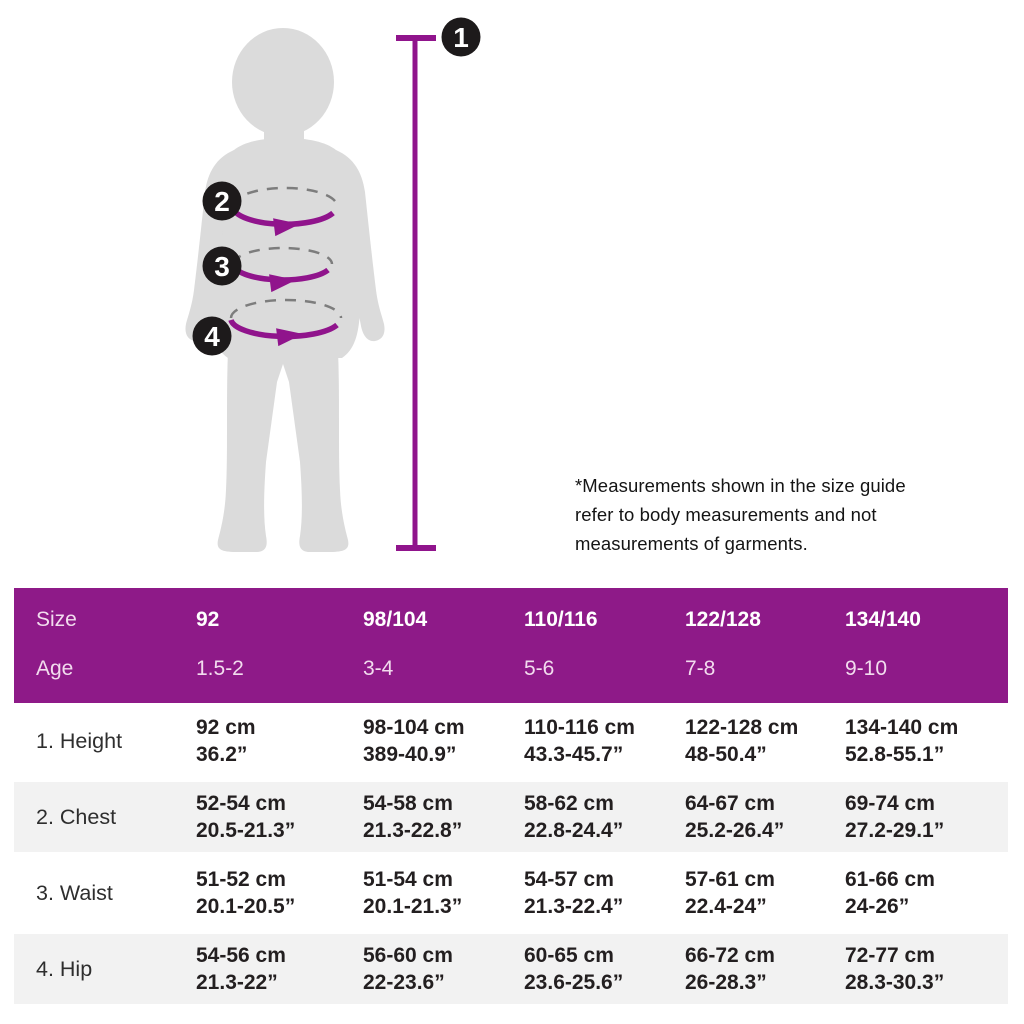 This screenshot has width=1024, height=1024. Describe the element at coordinates (279, 893) in the screenshot. I see `measurement-cell: 51-52 cm 20.1-20.5”` at that location.